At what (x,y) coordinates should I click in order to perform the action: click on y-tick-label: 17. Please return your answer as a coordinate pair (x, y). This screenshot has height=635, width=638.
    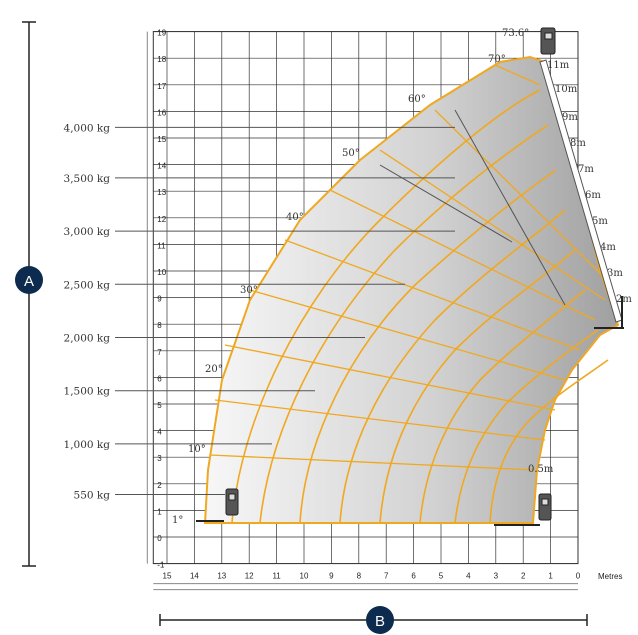
    Looking at the image, I should click on (161, 86).